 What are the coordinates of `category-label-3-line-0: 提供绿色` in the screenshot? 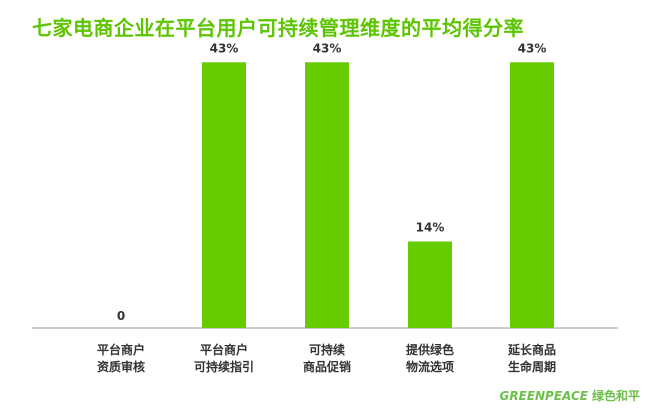 It's located at (430, 349).